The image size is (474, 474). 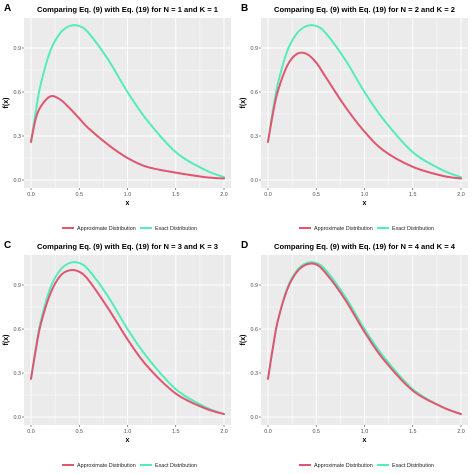 What do you see at coordinates (7, 245) in the screenshot?
I see `panel-letter: C` at bounding box center [7, 245].